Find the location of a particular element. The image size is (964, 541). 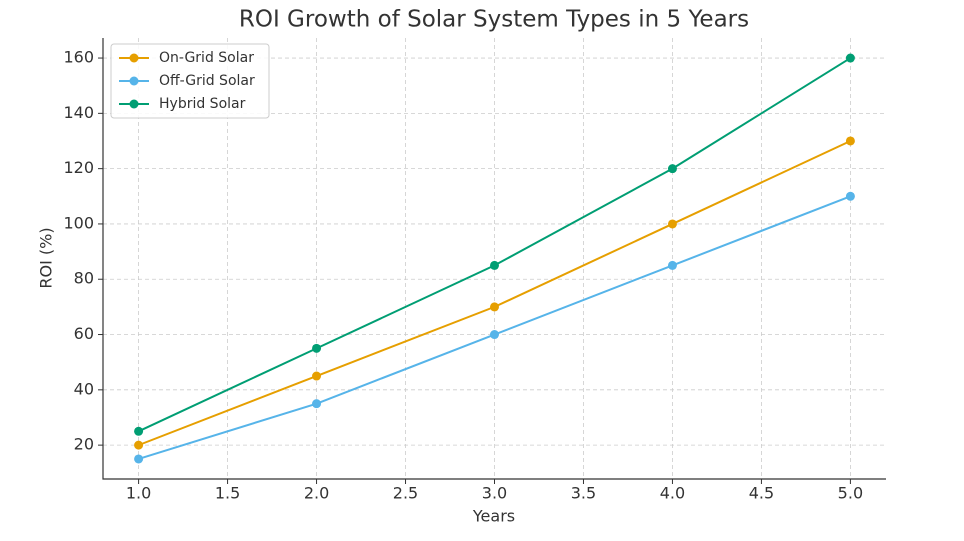

x-tick-label: 2.5 is located at coordinates (405, 493).